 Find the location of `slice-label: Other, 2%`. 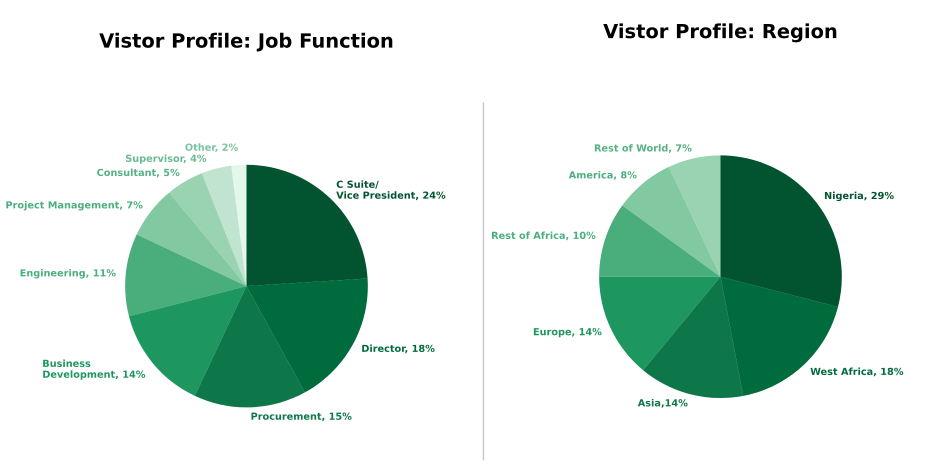

slice-label: Other, 2% is located at coordinates (211, 147).